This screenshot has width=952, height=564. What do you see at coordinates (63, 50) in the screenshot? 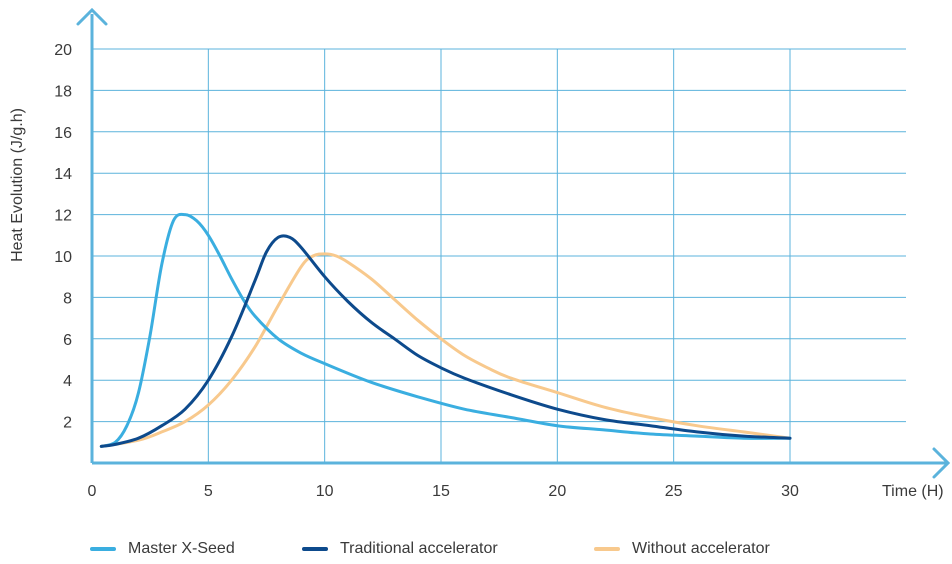
I see `y-tick-label-20: 20` at bounding box center [63, 50].